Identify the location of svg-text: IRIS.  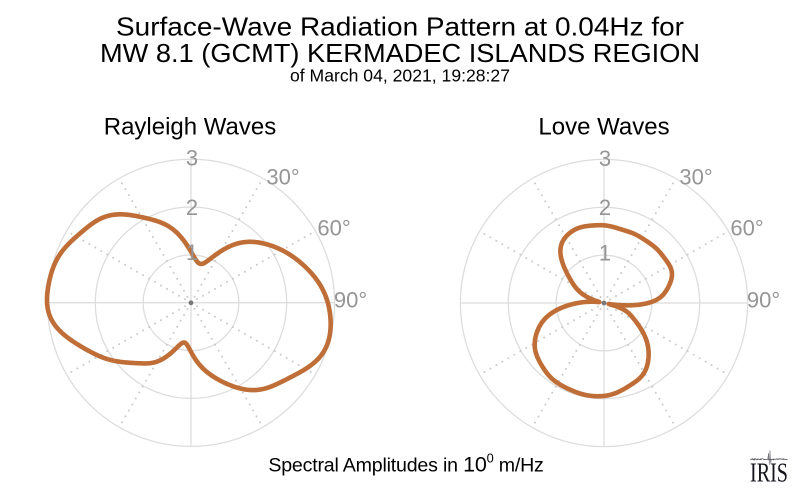
(769, 473).